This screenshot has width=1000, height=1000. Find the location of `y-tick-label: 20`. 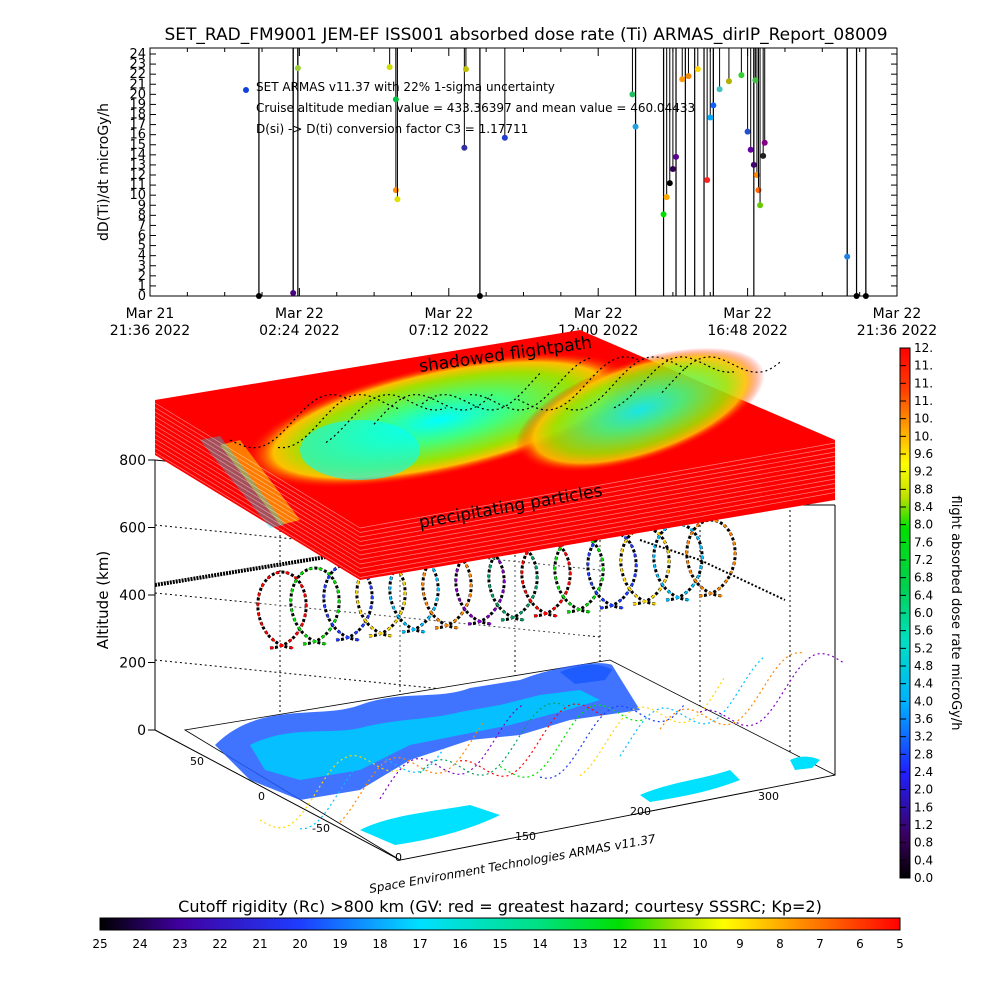

y-tick-label: 20 is located at coordinates (137, 94).